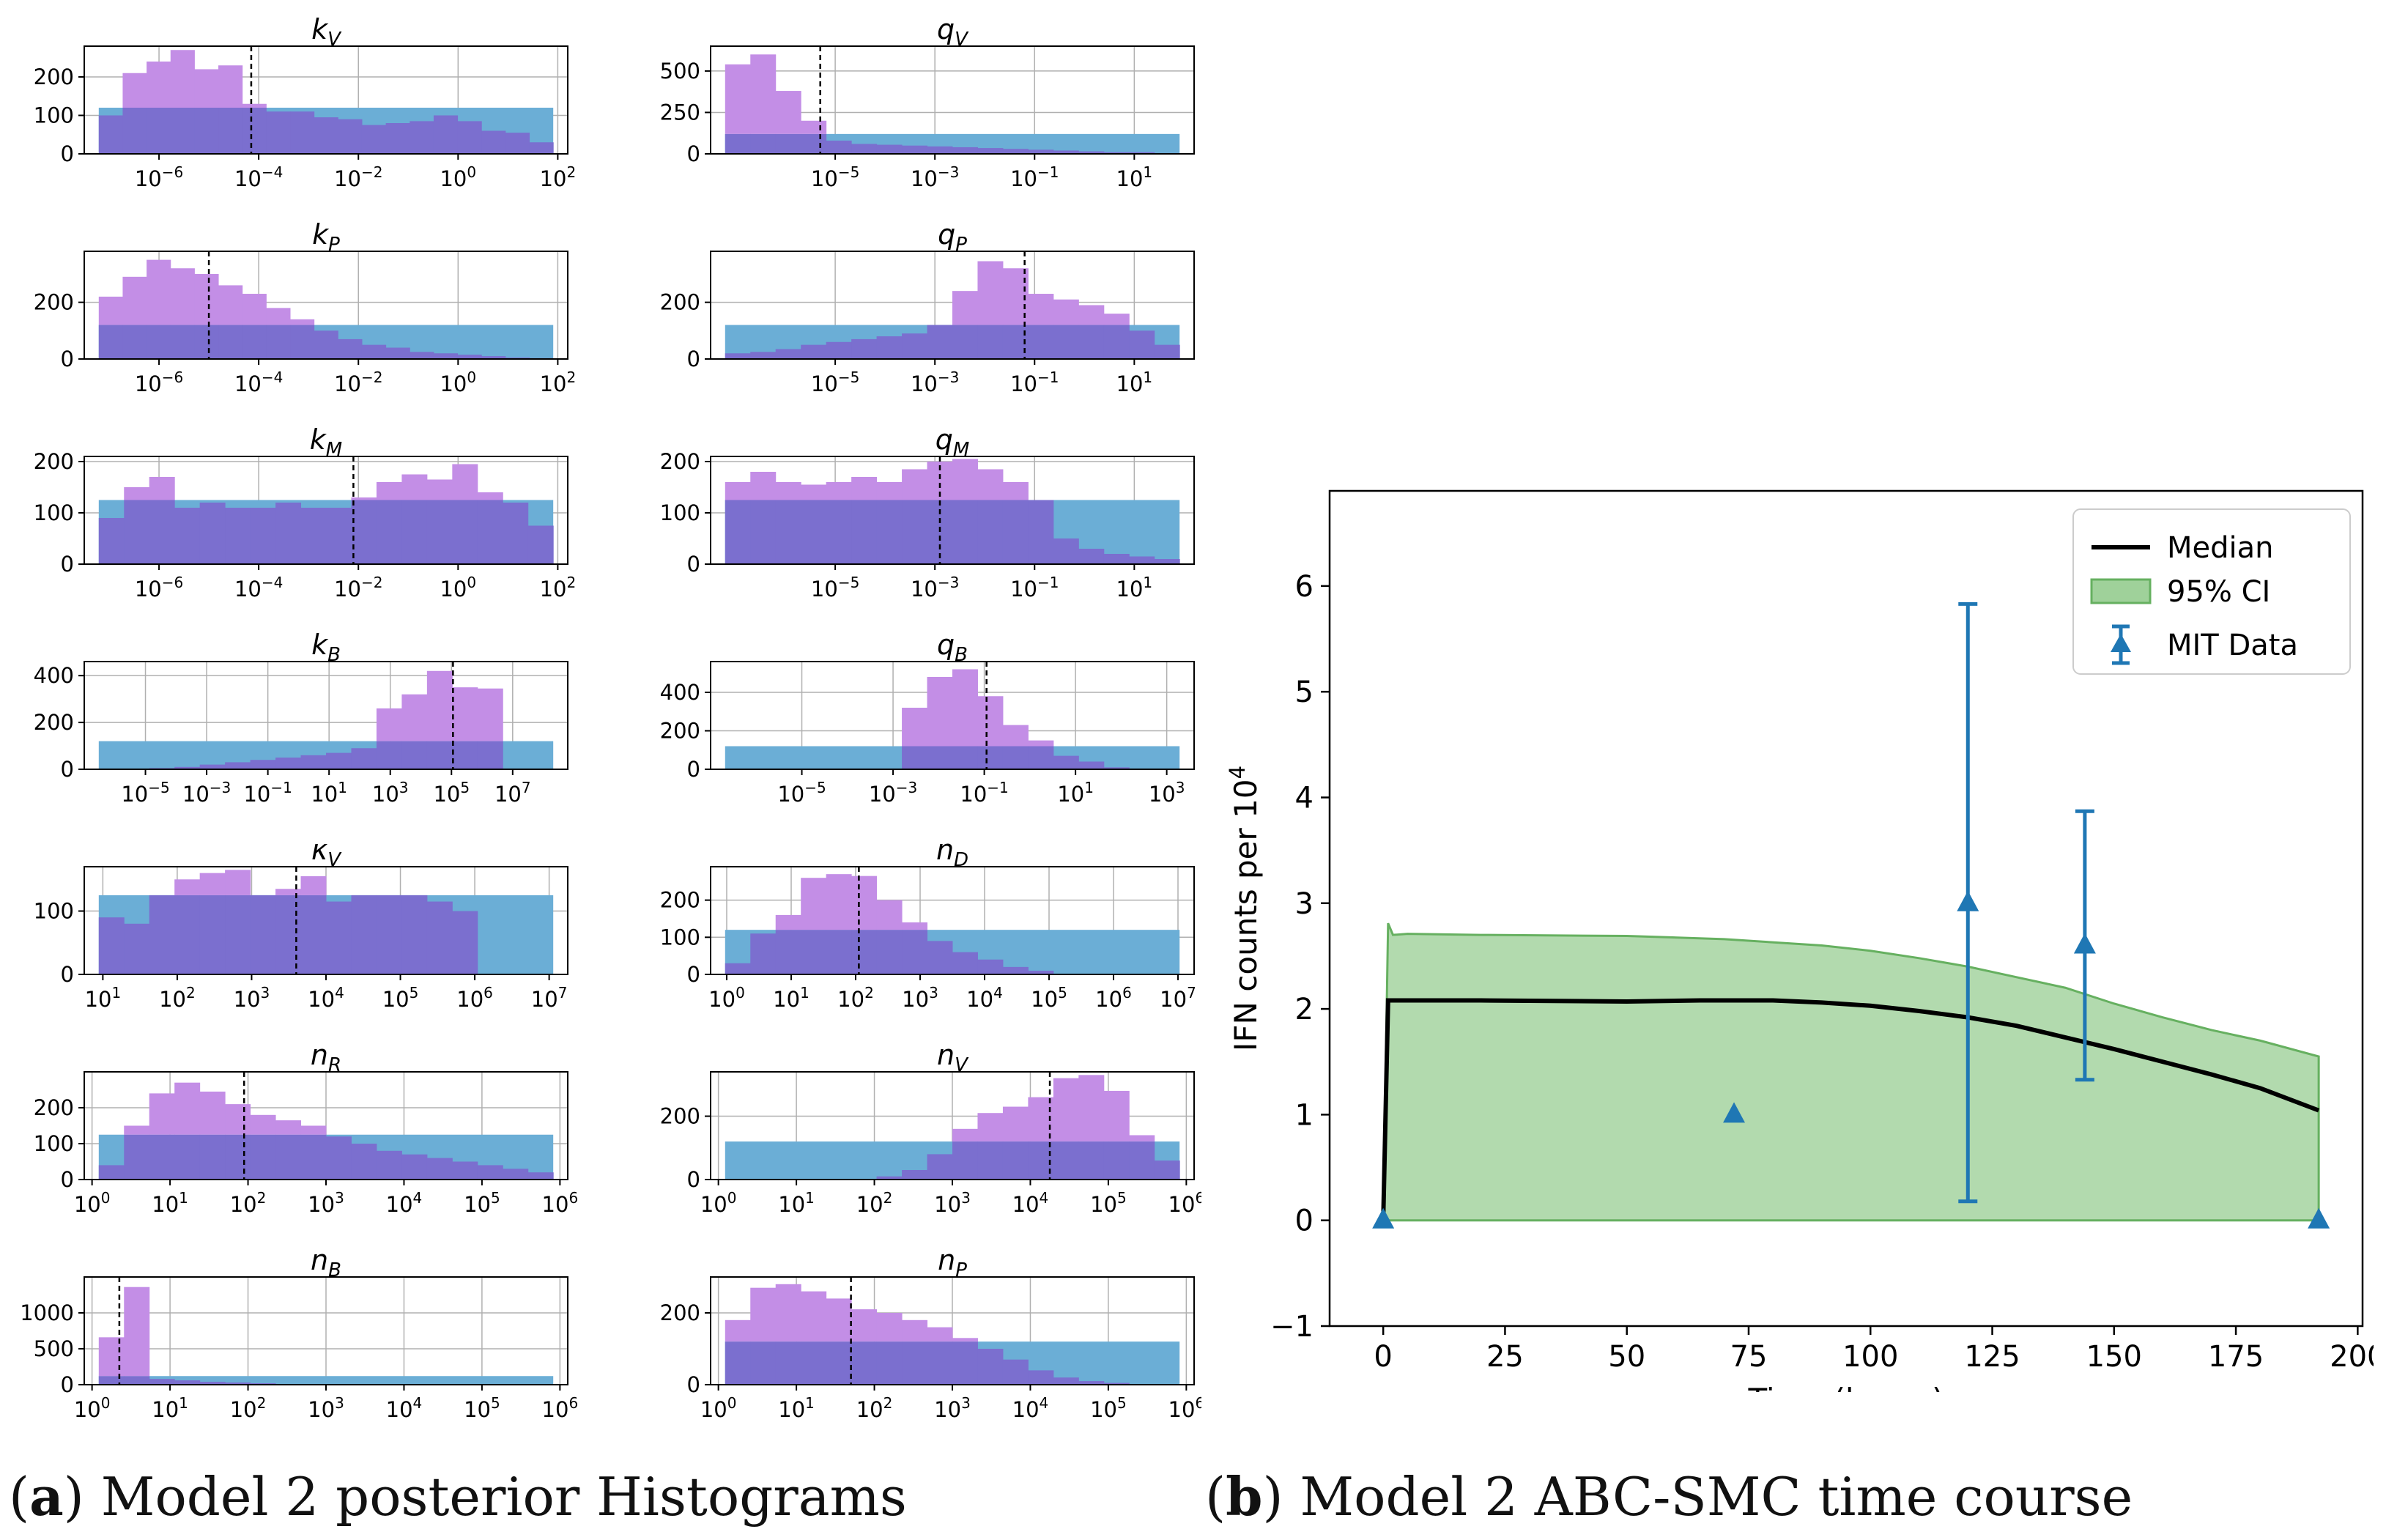  Describe the element at coordinates (1034, 587) in the screenshot. I see `x-tick-label: 10−1` at that location.